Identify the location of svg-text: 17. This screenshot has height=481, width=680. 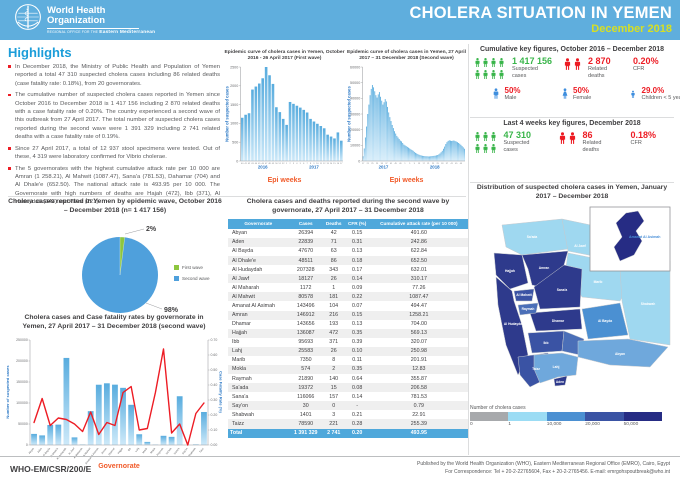
(363, 164).